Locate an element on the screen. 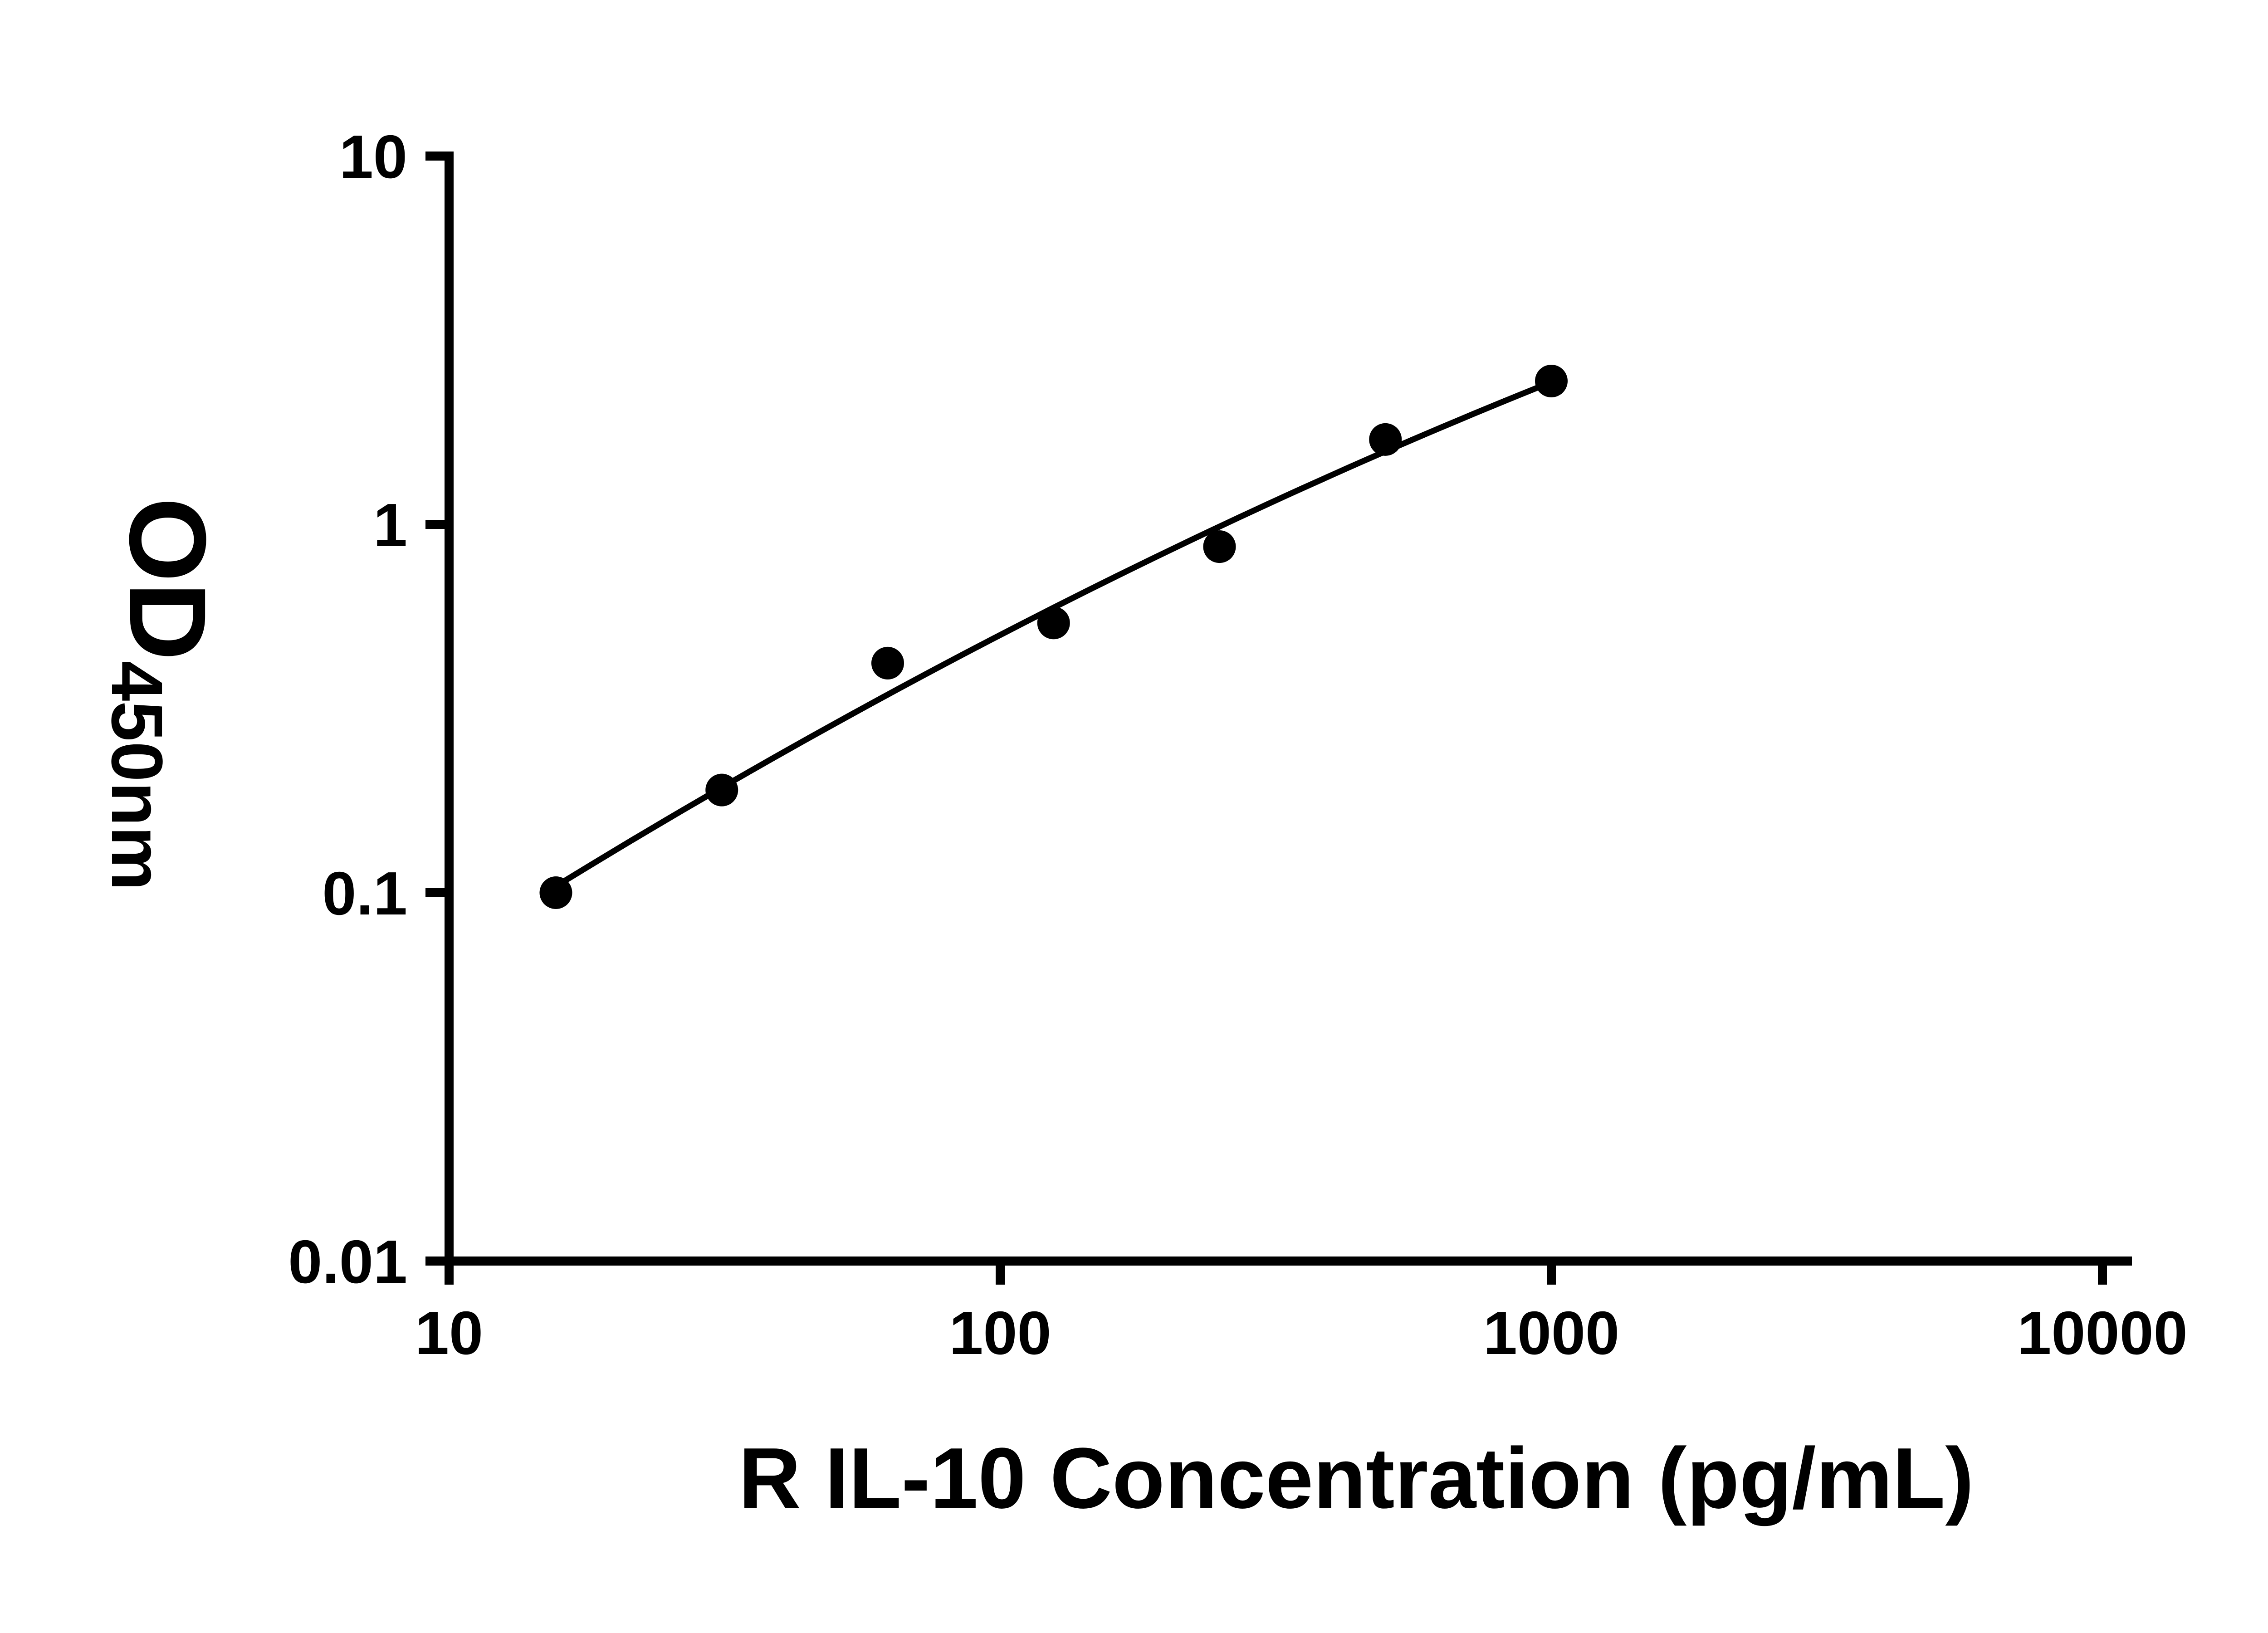 Image resolution: width=2268 pixels, height=1633 pixels. y-tick-label: 1 is located at coordinates (390, 525).